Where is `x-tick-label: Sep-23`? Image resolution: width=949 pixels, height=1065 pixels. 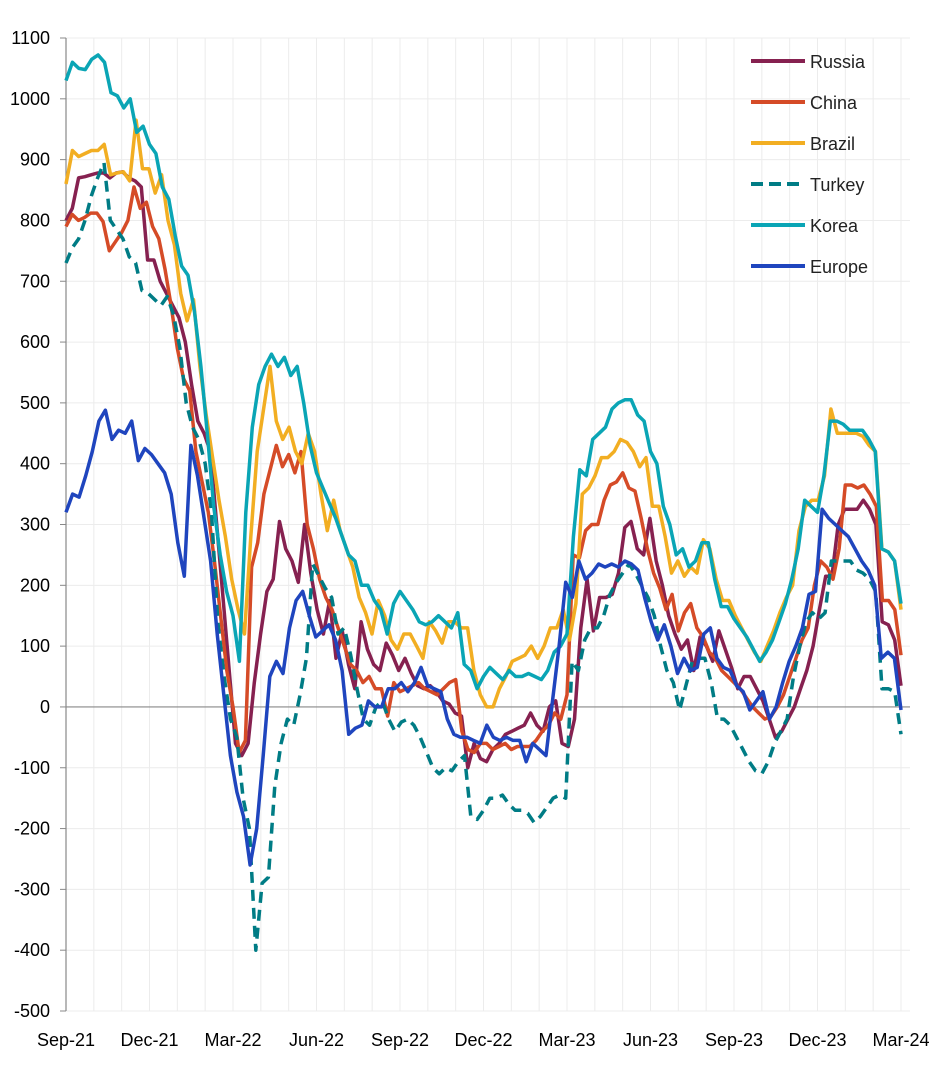
x-tick-label: Sep-23 is located at coordinates (734, 1040).